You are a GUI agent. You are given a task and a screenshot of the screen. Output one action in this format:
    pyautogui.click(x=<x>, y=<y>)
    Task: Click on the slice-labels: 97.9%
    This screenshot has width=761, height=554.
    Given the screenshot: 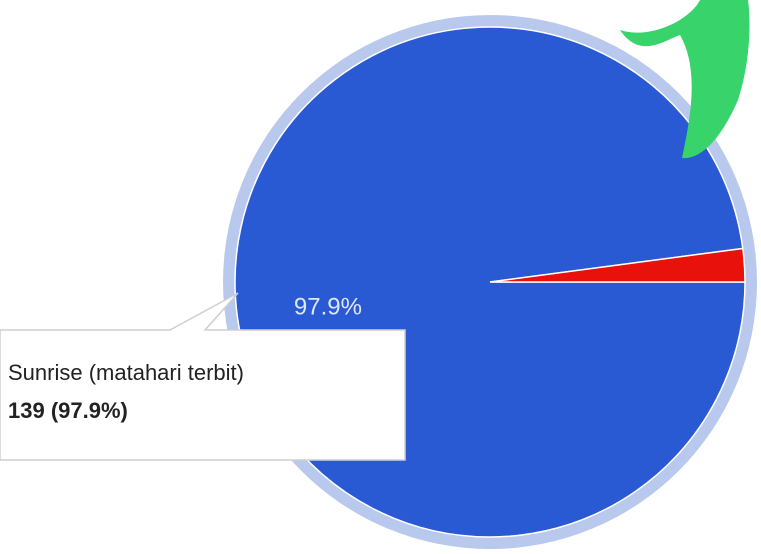 What is the action you would take?
    pyautogui.click(x=328, y=306)
    